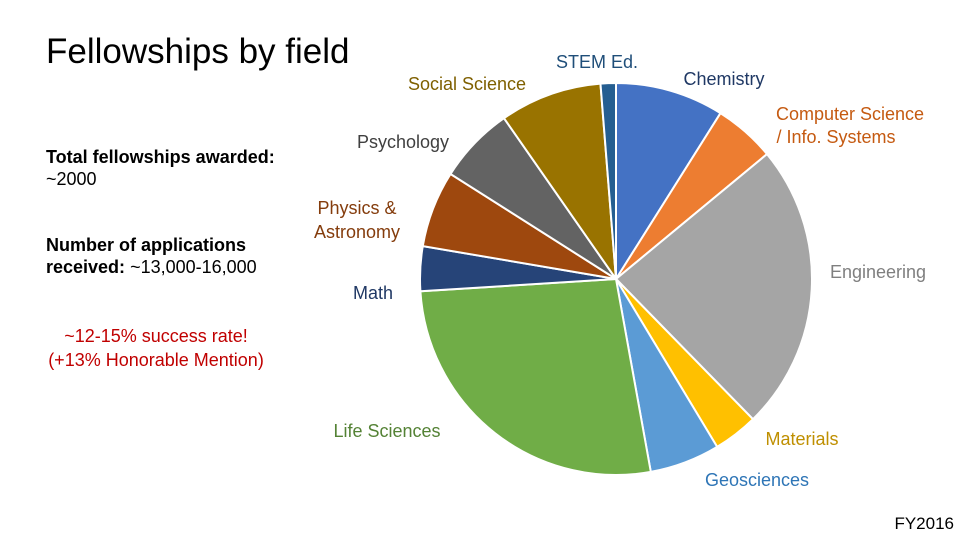  What do you see at coordinates (356, 208) in the screenshot?
I see `slice-label-physics-astronomy-line1: Physics &` at bounding box center [356, 208].